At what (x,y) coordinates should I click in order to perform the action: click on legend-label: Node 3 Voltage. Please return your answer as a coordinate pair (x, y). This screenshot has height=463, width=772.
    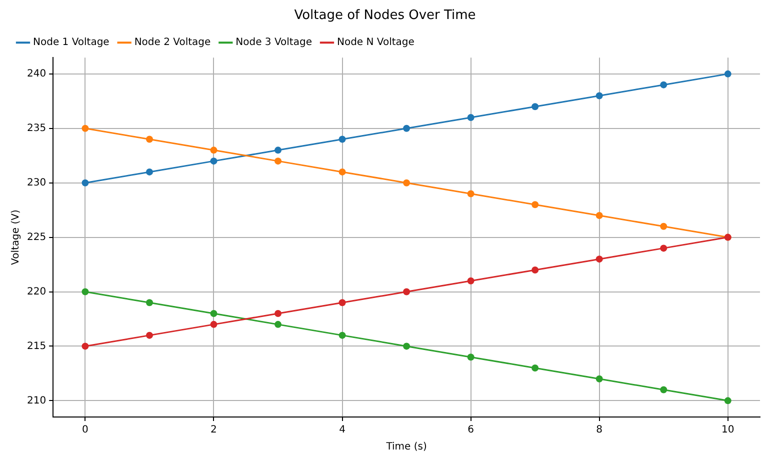
    Looking at the image, I should click on (274, 42).